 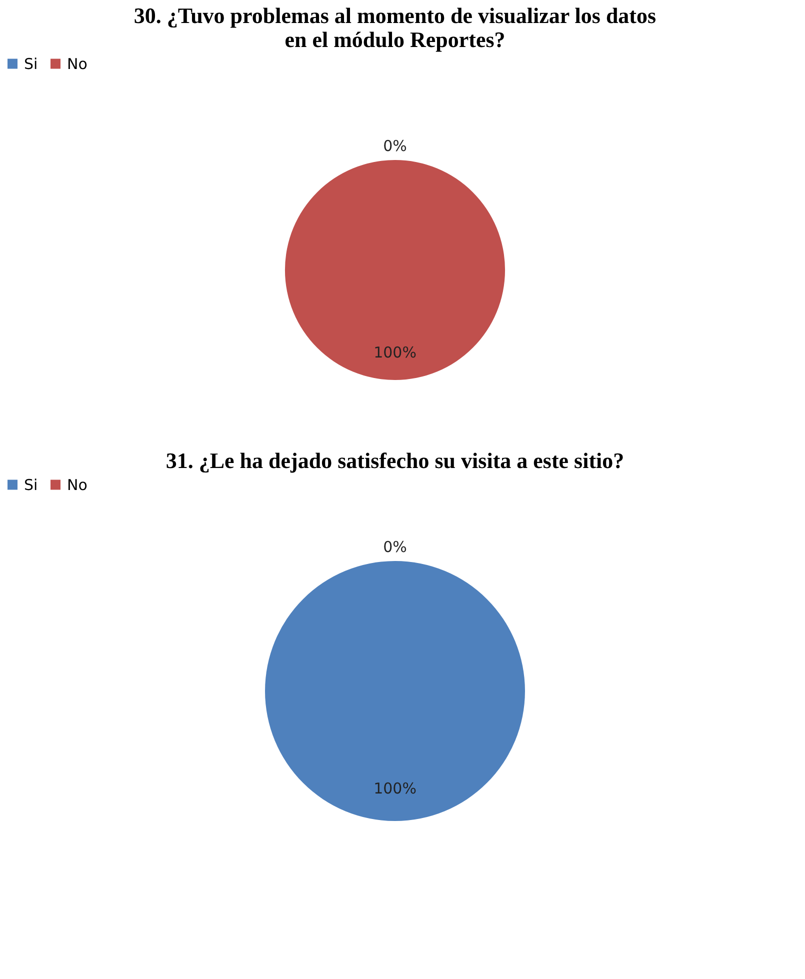 I want to click on chart-title: 30. ¿Tuvo problemas al momento de visualizar los datos en el módulo Reportes?, so click(x=395, y=27).